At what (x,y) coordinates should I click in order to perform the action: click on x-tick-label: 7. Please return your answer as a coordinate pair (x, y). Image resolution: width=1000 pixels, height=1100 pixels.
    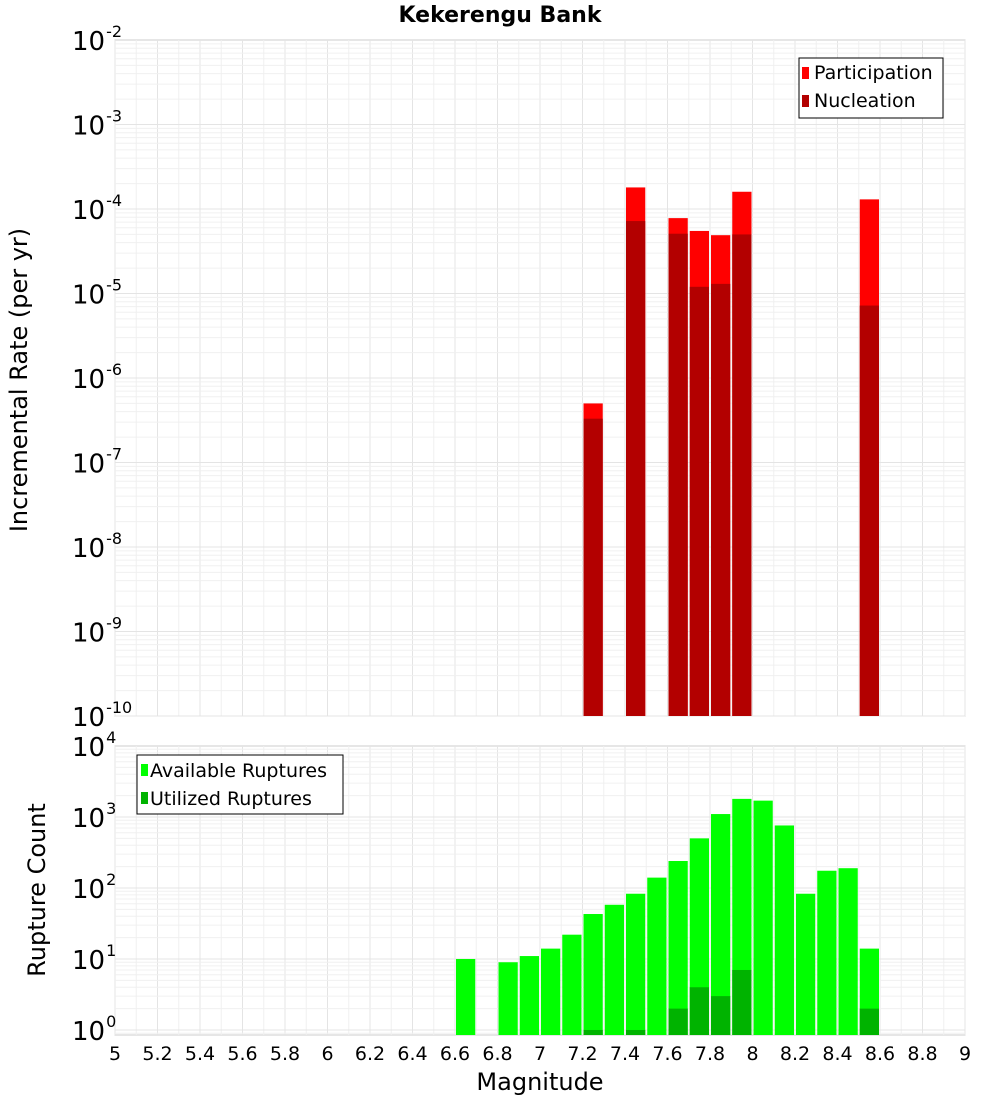
    Looking at the image, I should click on (540, 1054).